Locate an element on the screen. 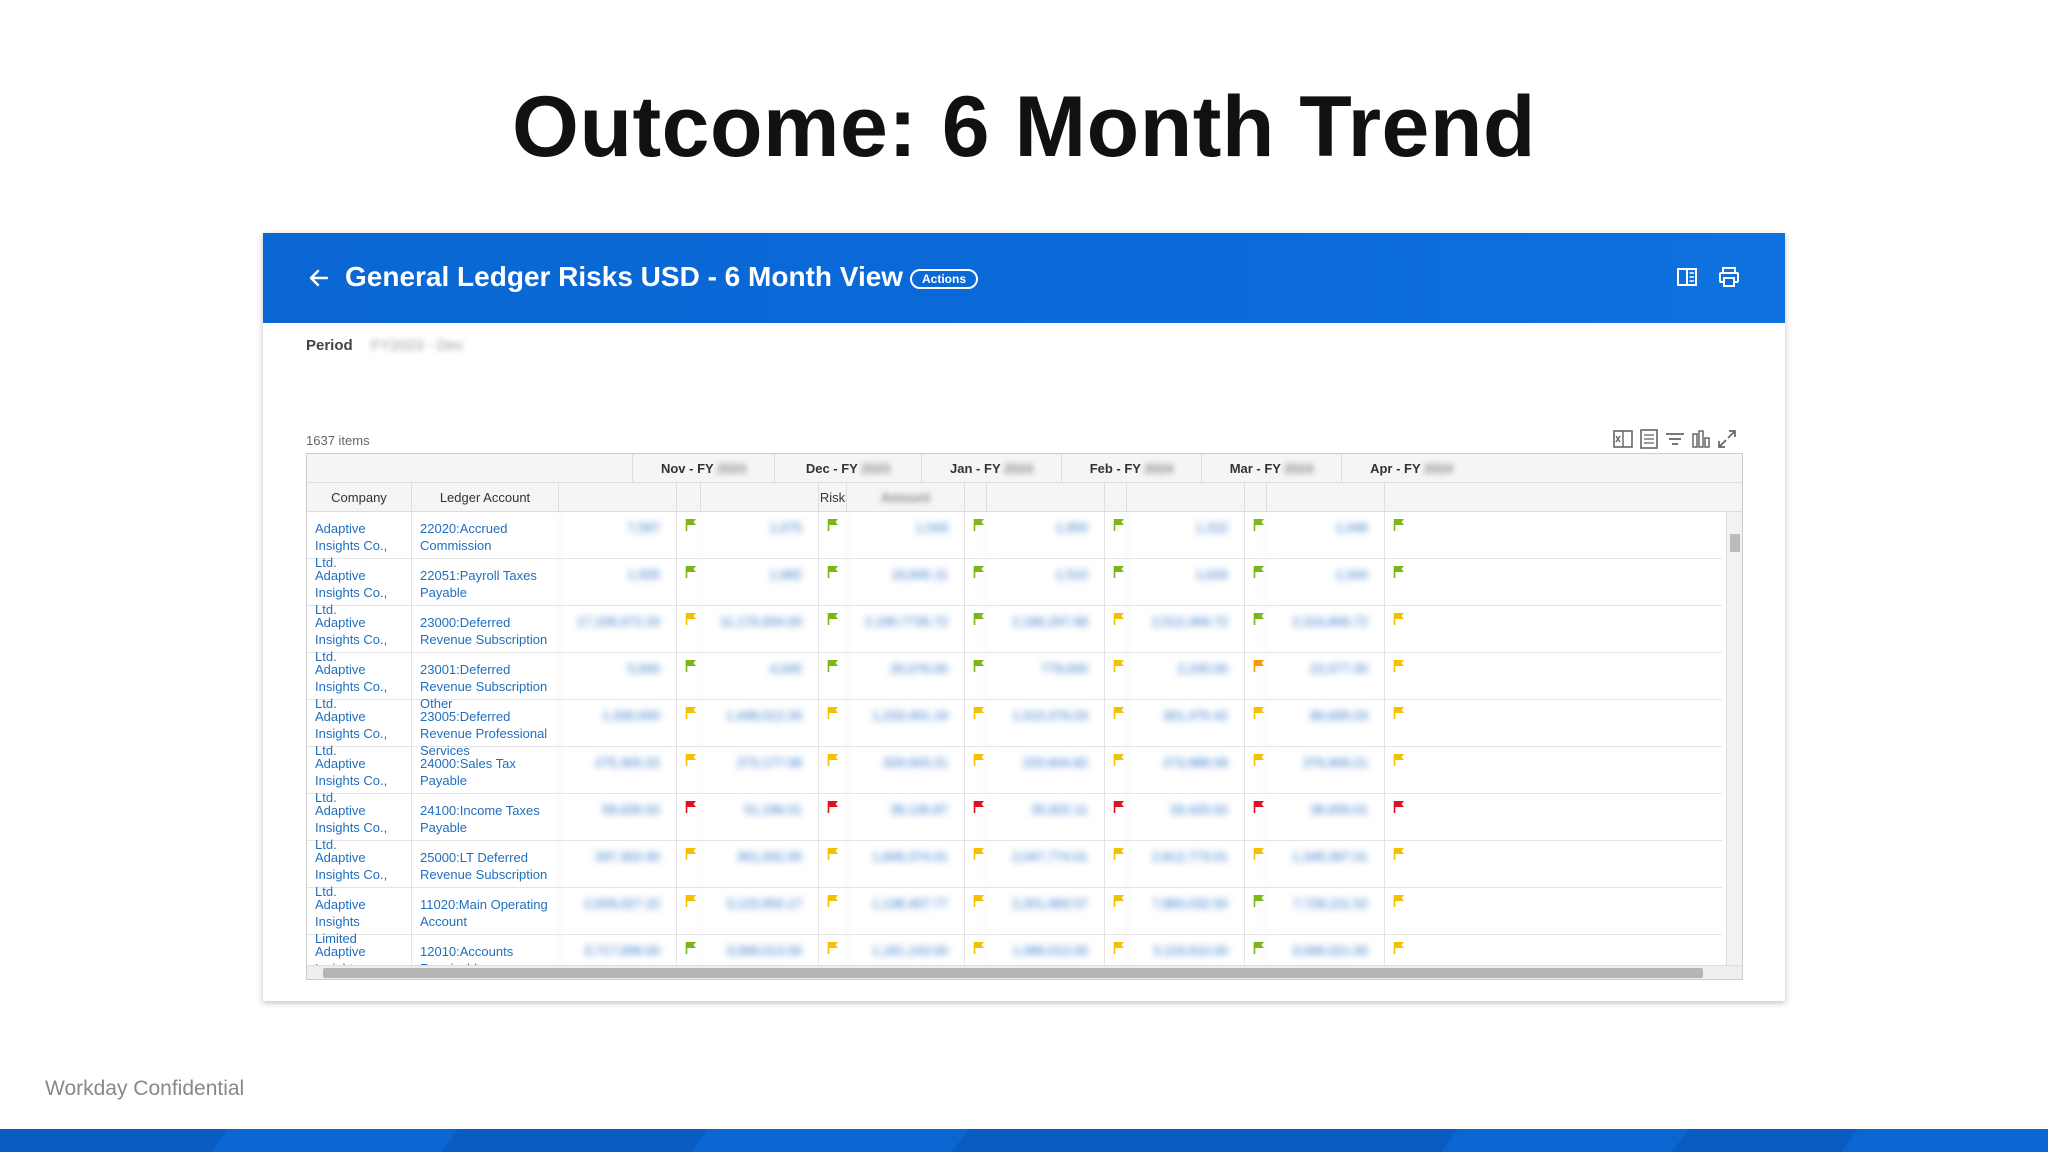 This screenshot has height=1152, width=2048. amount-value: 17,158,372.24 is located at coordinates (617, 629).